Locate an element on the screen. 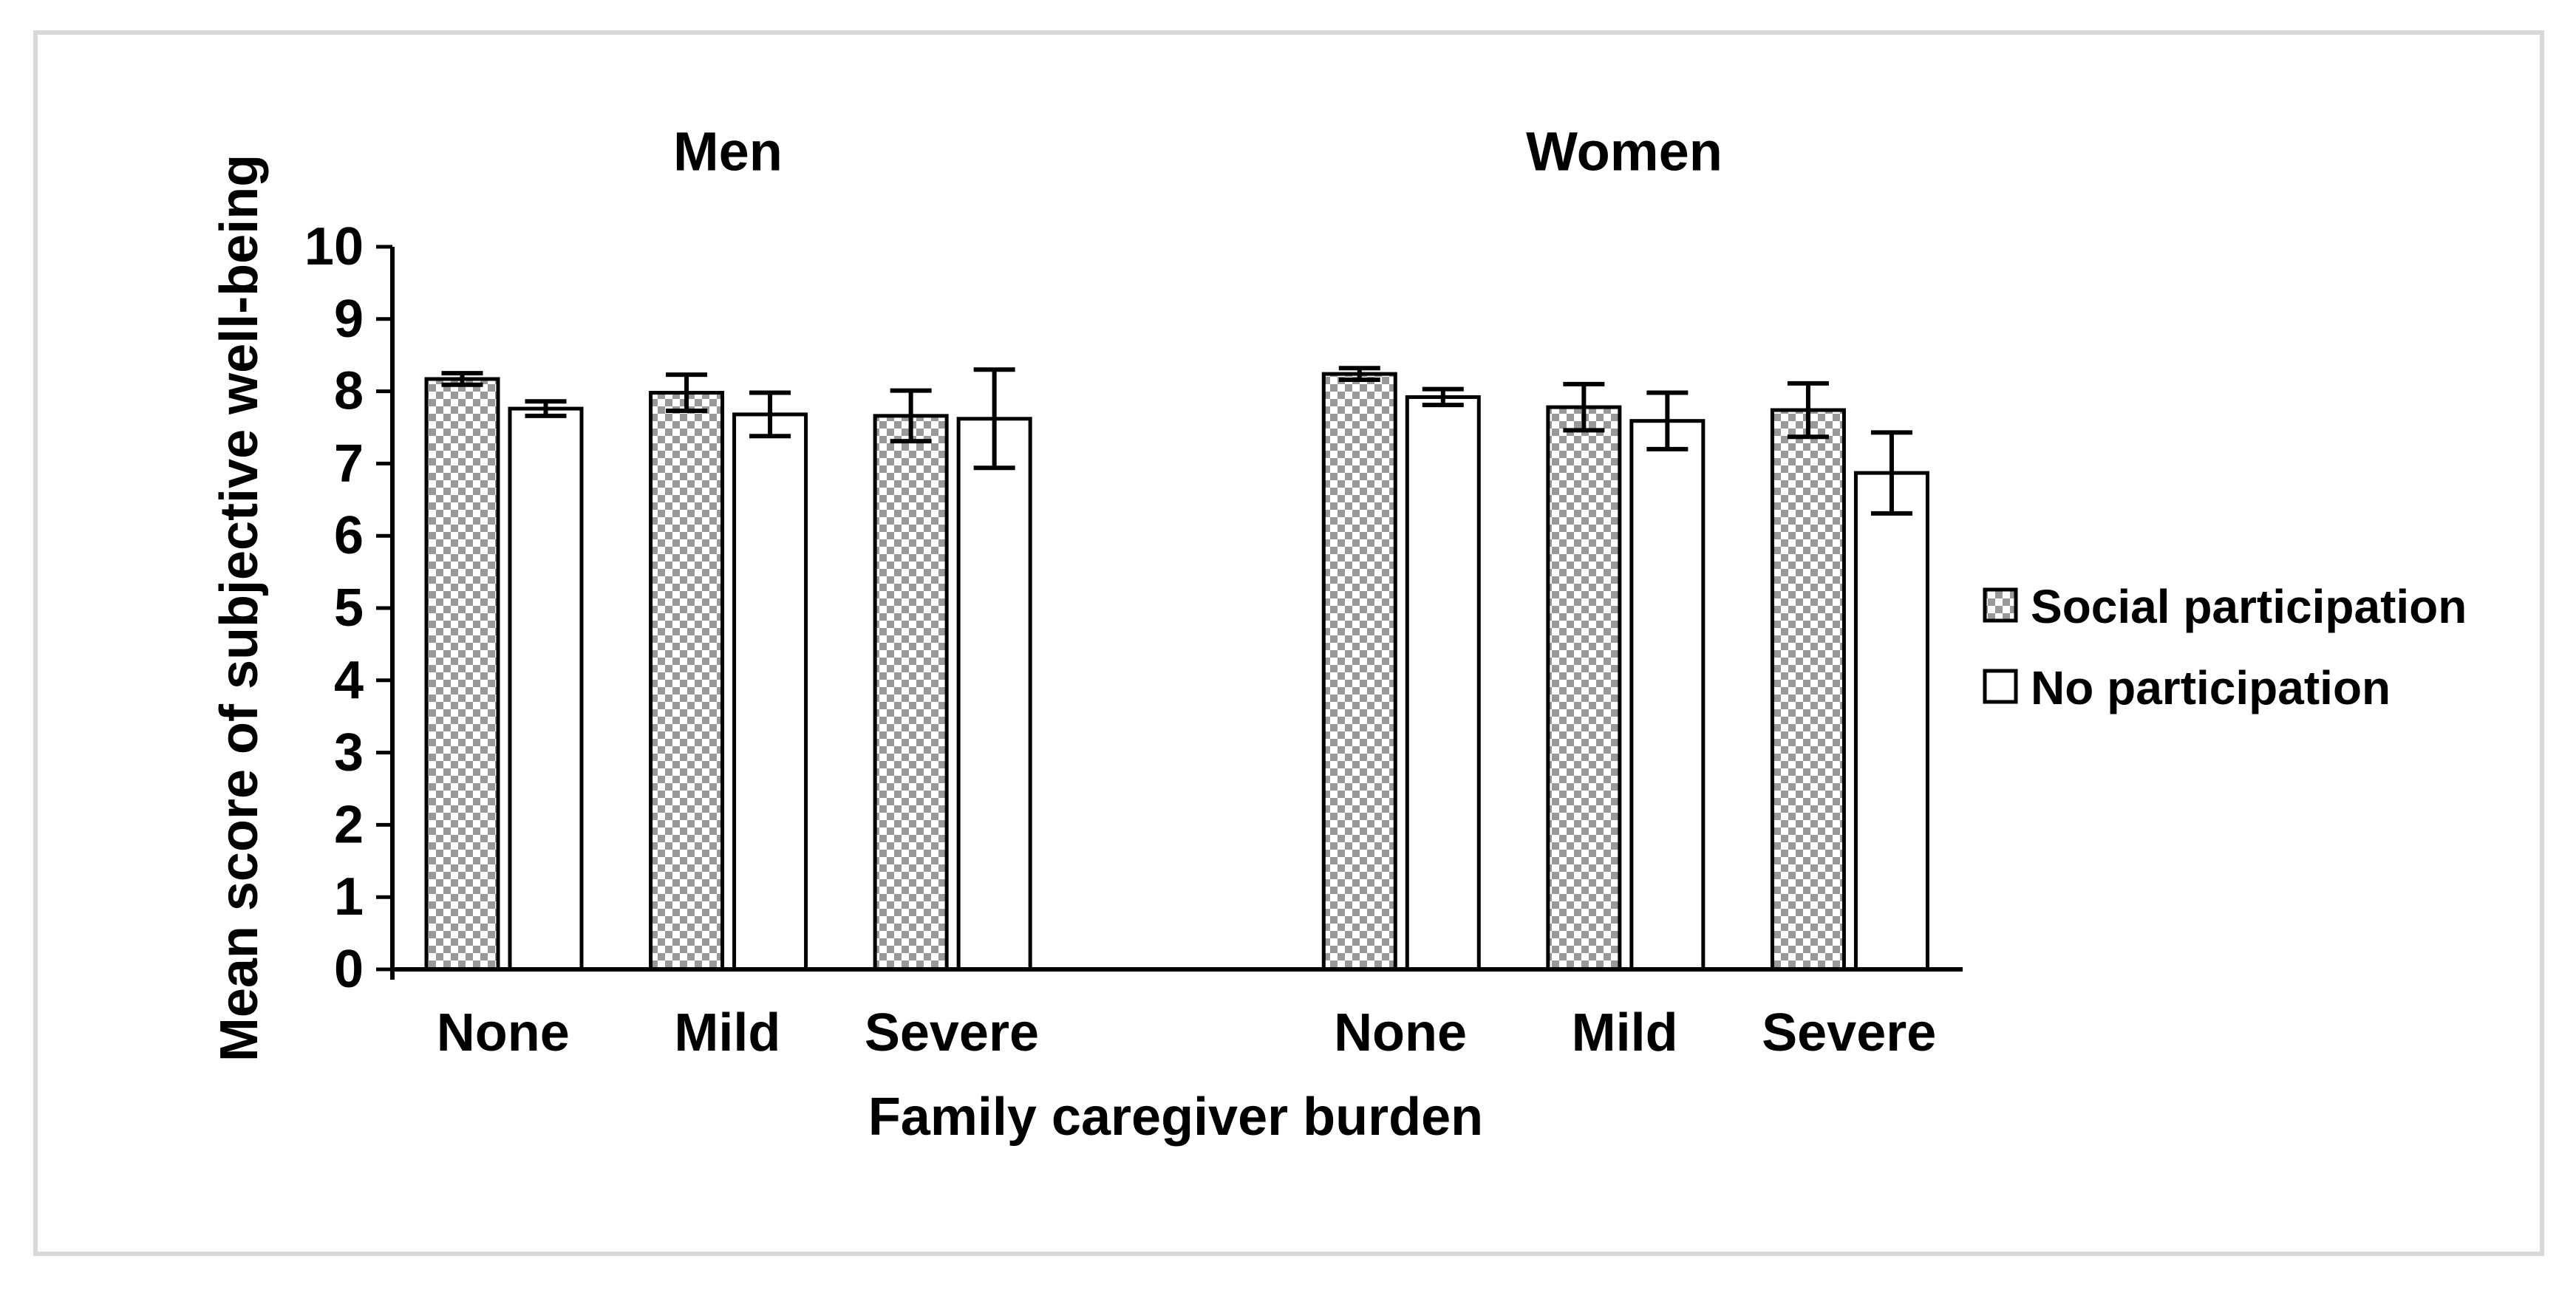 This screenshot has height=1307, width=2576. legend: Social participation No participation is located at coordinates (2225, 647).